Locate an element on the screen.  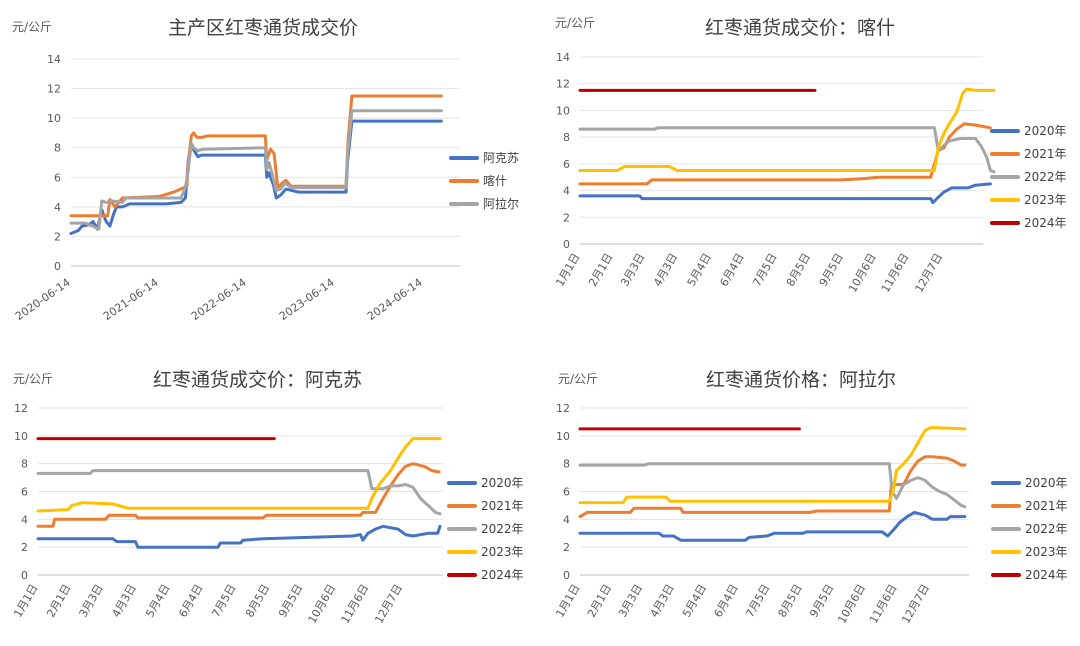
x-tick-label: 2020-06-14 is located at coordinates (43, 299).